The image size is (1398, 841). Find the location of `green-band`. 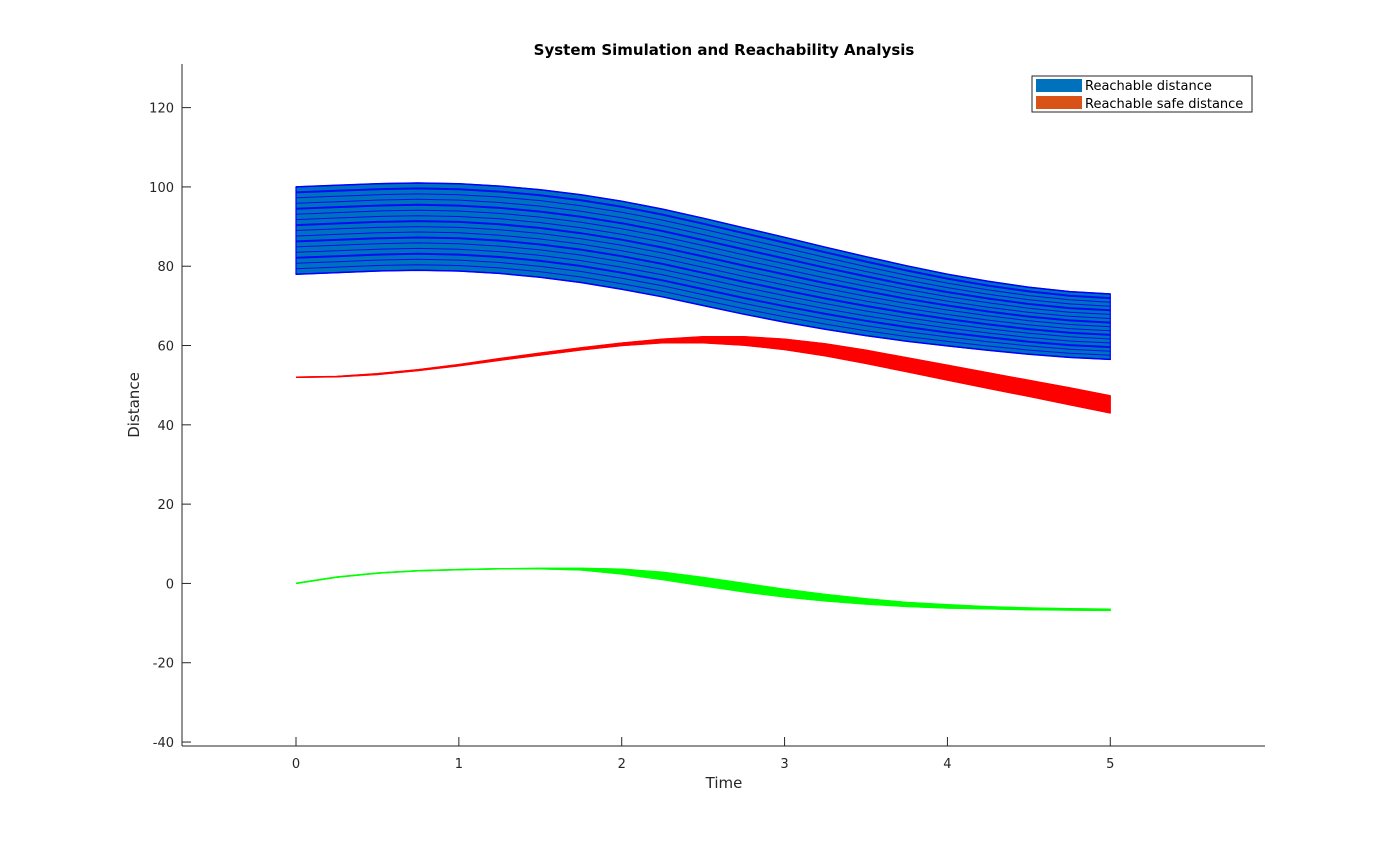

green-band is located at coordinates (703, 589).